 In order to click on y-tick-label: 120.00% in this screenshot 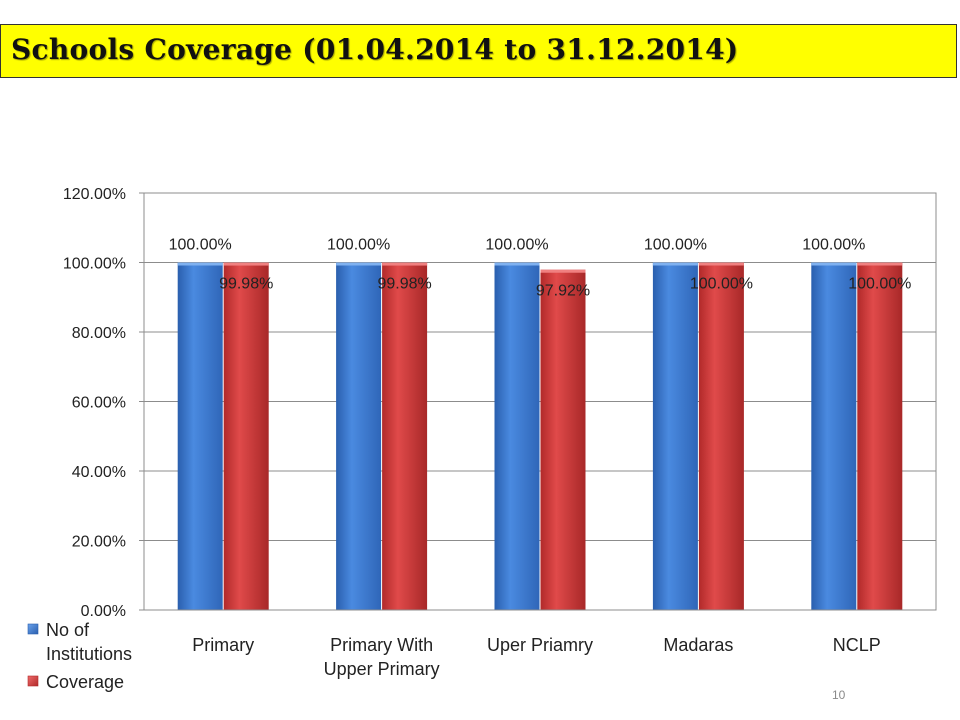, I will do `click(94, 194)`.